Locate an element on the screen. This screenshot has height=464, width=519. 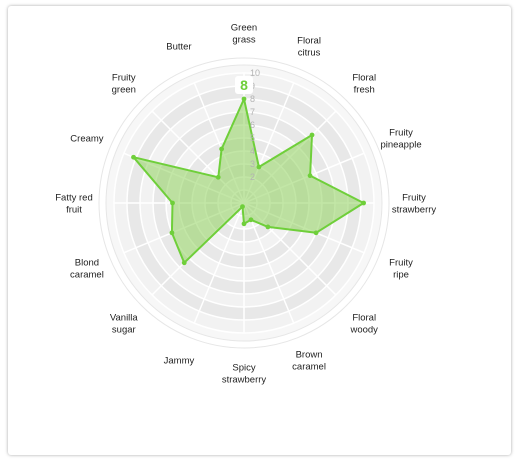
axis-label: Floral citrus is located at coordinates (309, 46).